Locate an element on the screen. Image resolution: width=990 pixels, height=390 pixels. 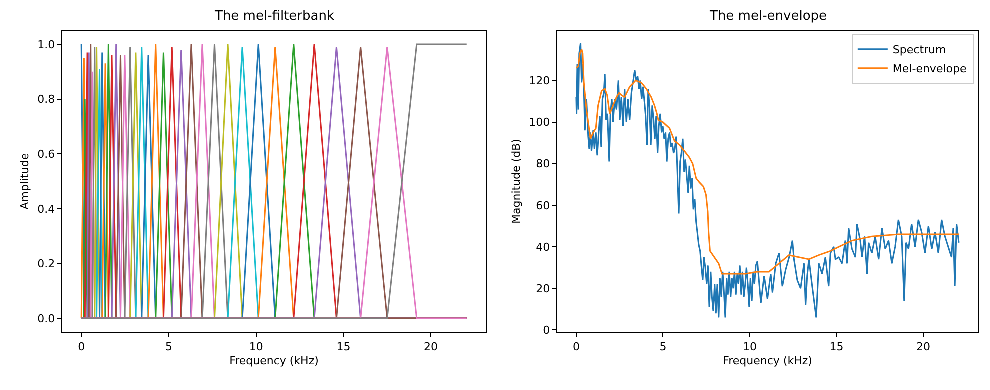
y-tick-label: 0.6 is located at coordinates (47, 154).